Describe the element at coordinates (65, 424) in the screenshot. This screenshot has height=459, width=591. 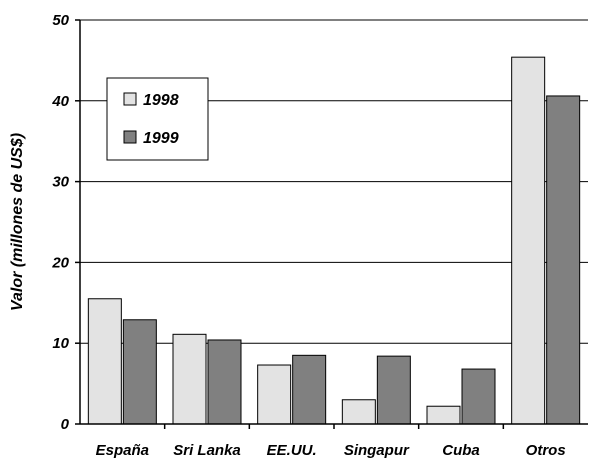
I see `y-tick-label: 0` at that location.